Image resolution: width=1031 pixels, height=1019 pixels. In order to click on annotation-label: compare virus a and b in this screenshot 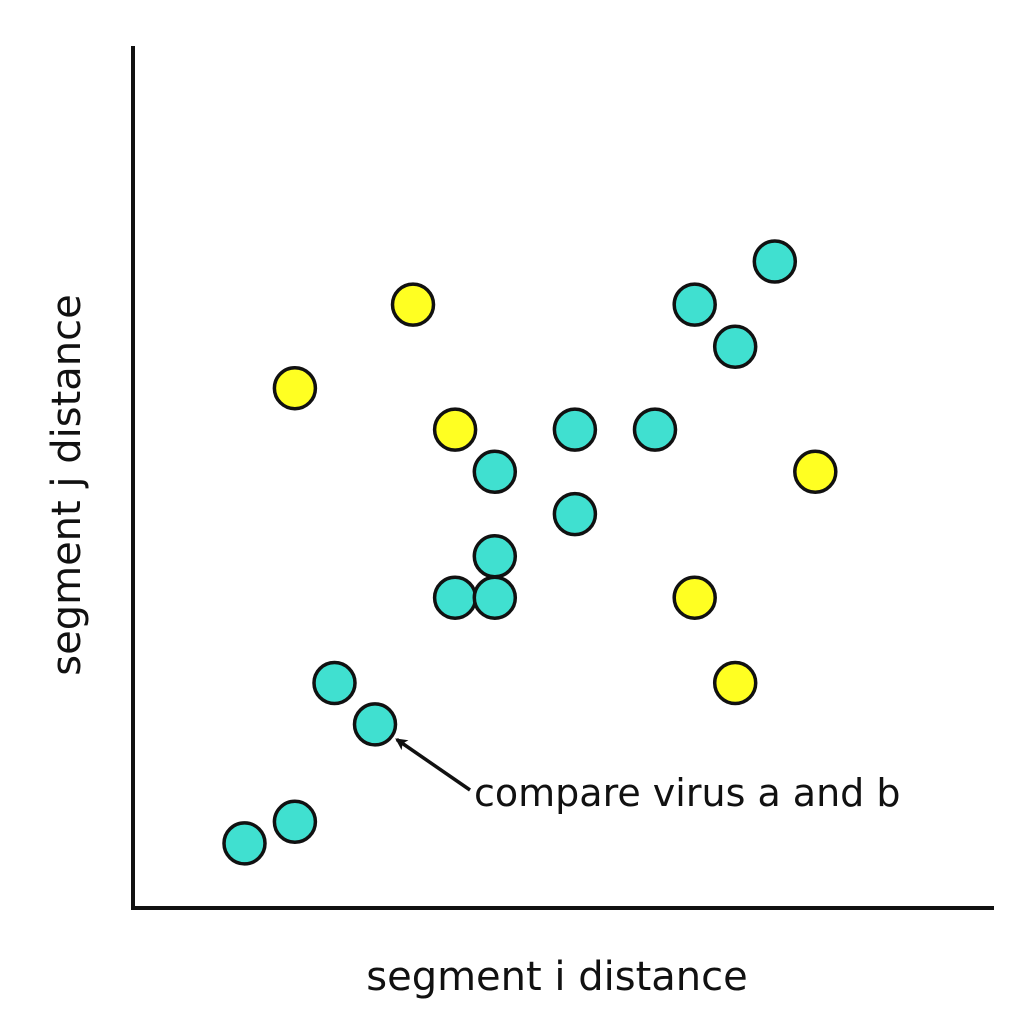, I will do `click(687, 793)`.